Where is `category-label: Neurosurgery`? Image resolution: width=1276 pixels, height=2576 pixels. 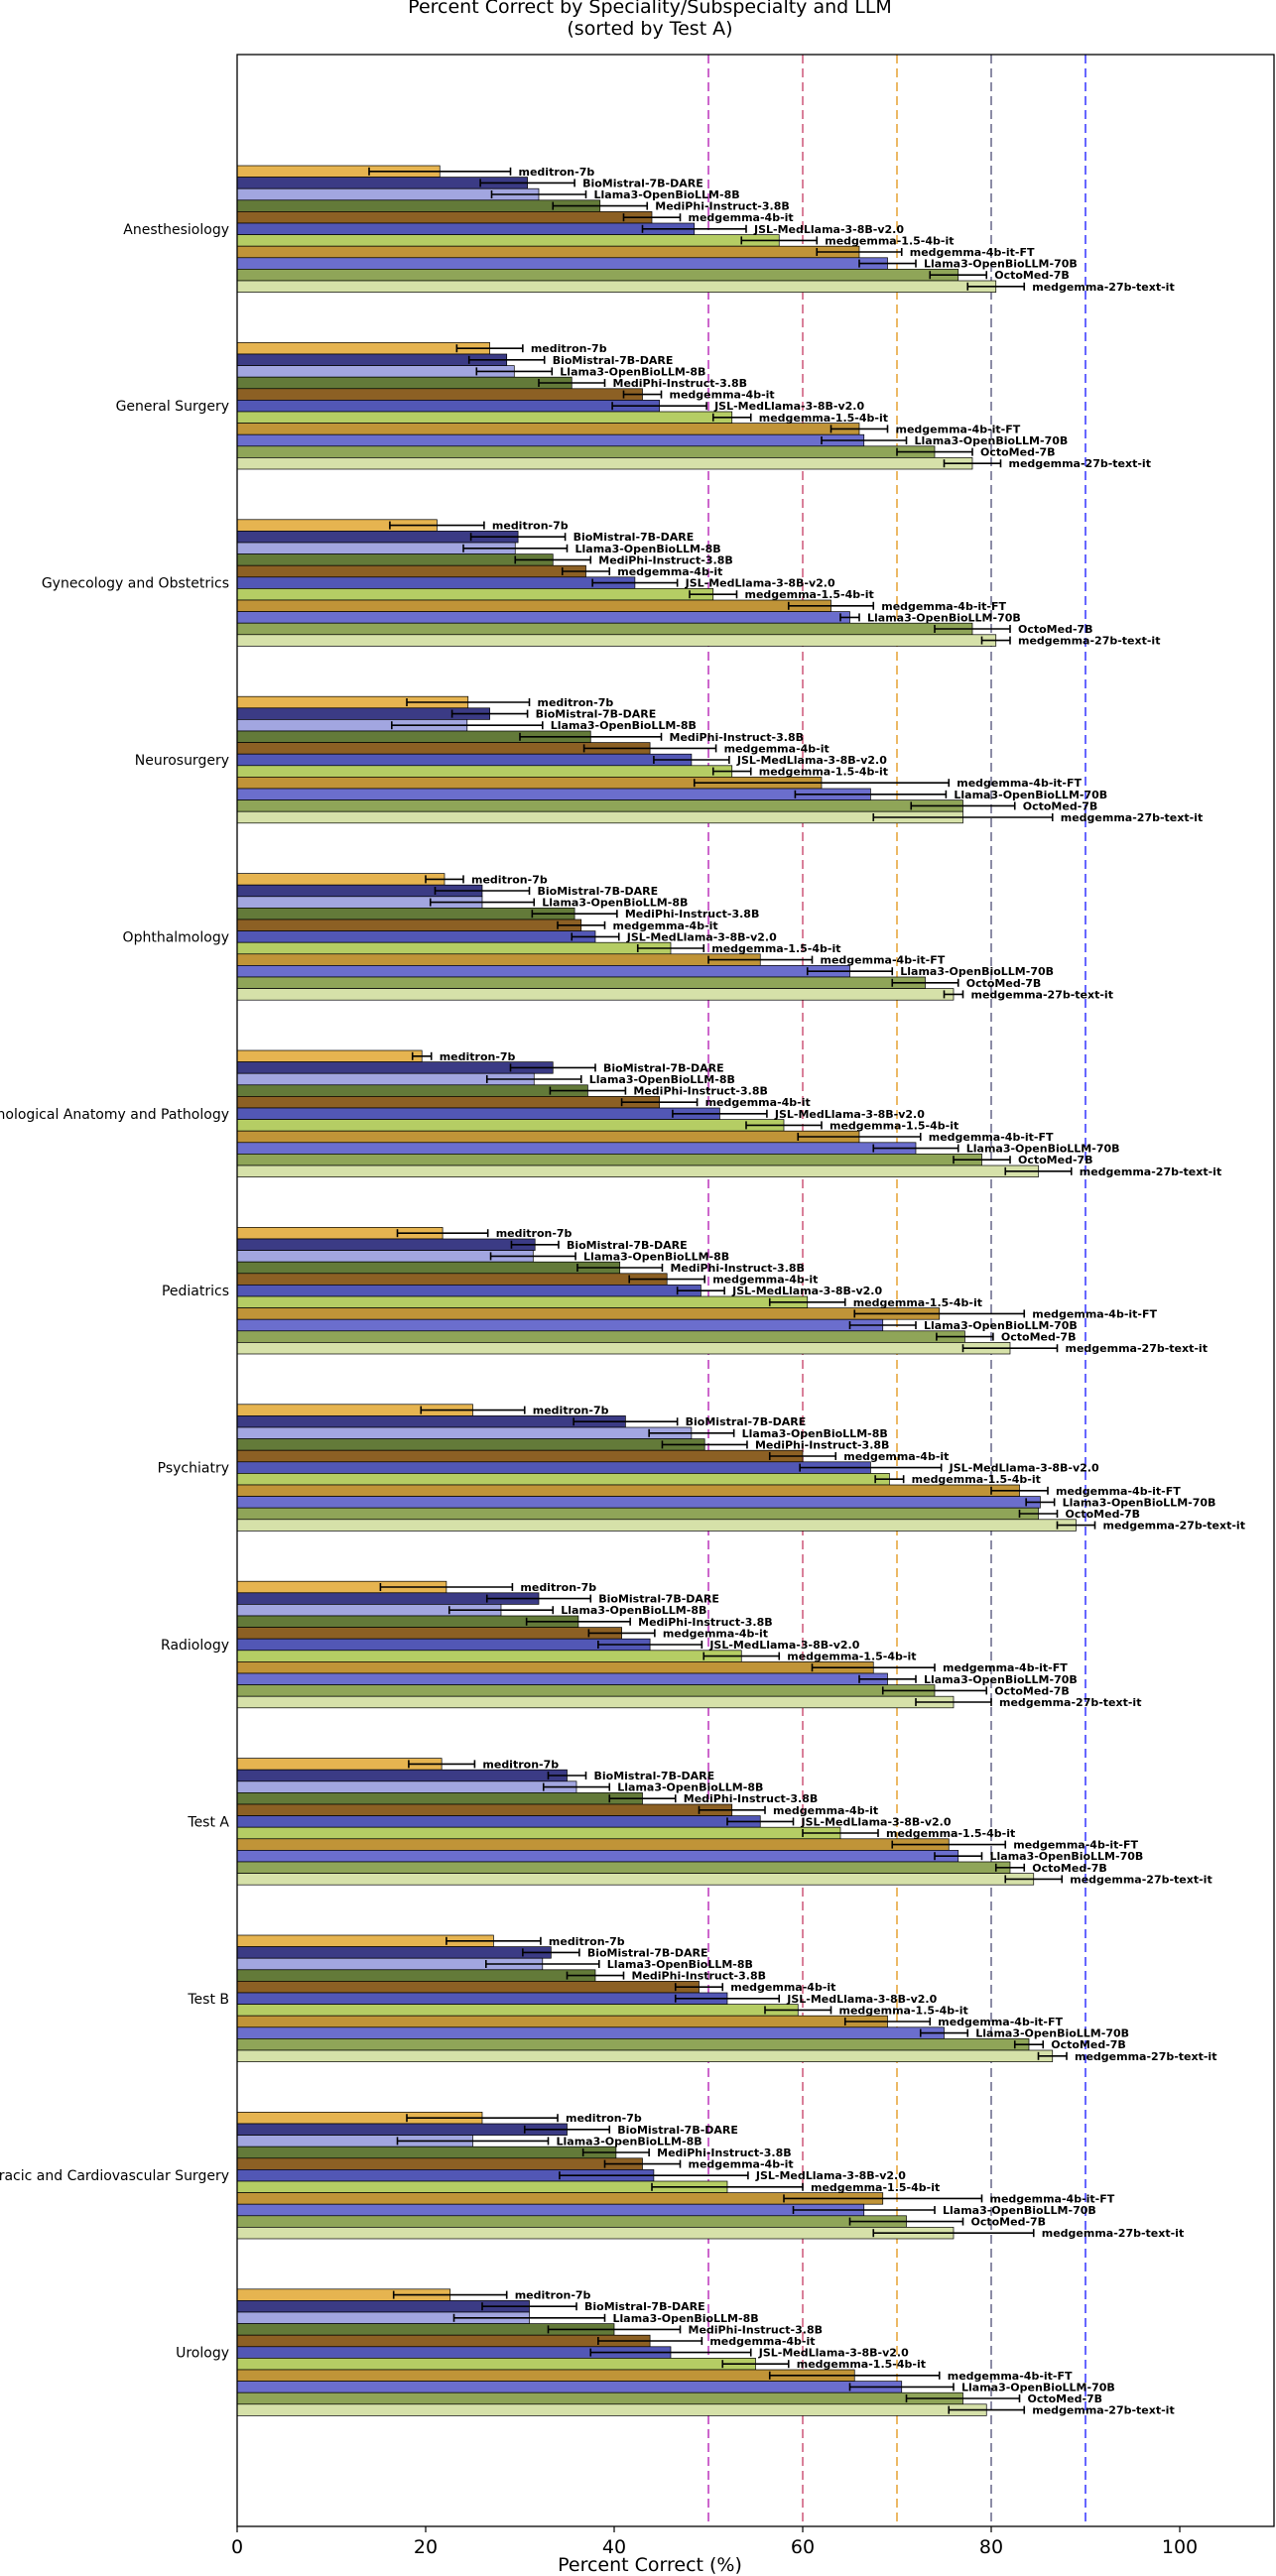 category-label: Neurosurgery is located at coordinates (182, 761).